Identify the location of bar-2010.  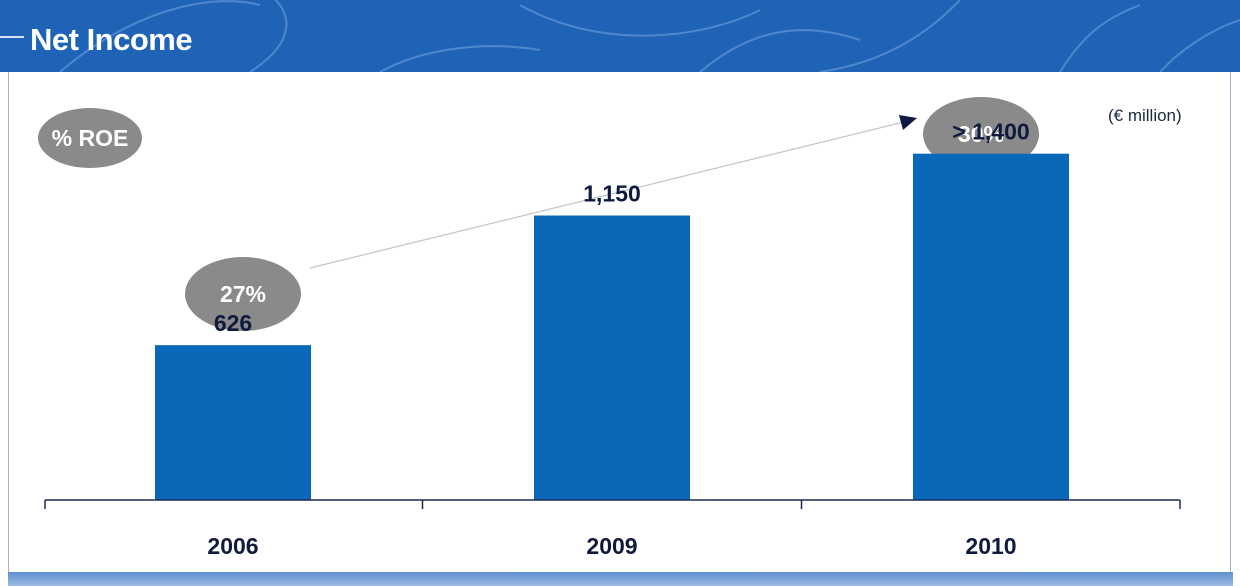
(991, 326).